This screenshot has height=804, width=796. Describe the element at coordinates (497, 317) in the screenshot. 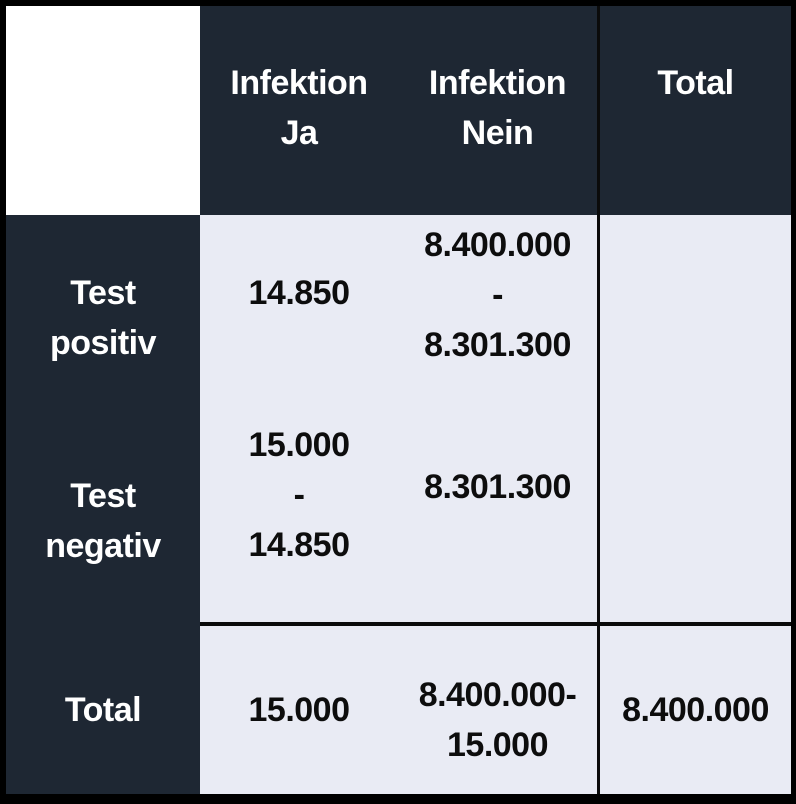

I see `cell-positiv-infektion-nein: 8.400.000 - 8.301.300` at that location.